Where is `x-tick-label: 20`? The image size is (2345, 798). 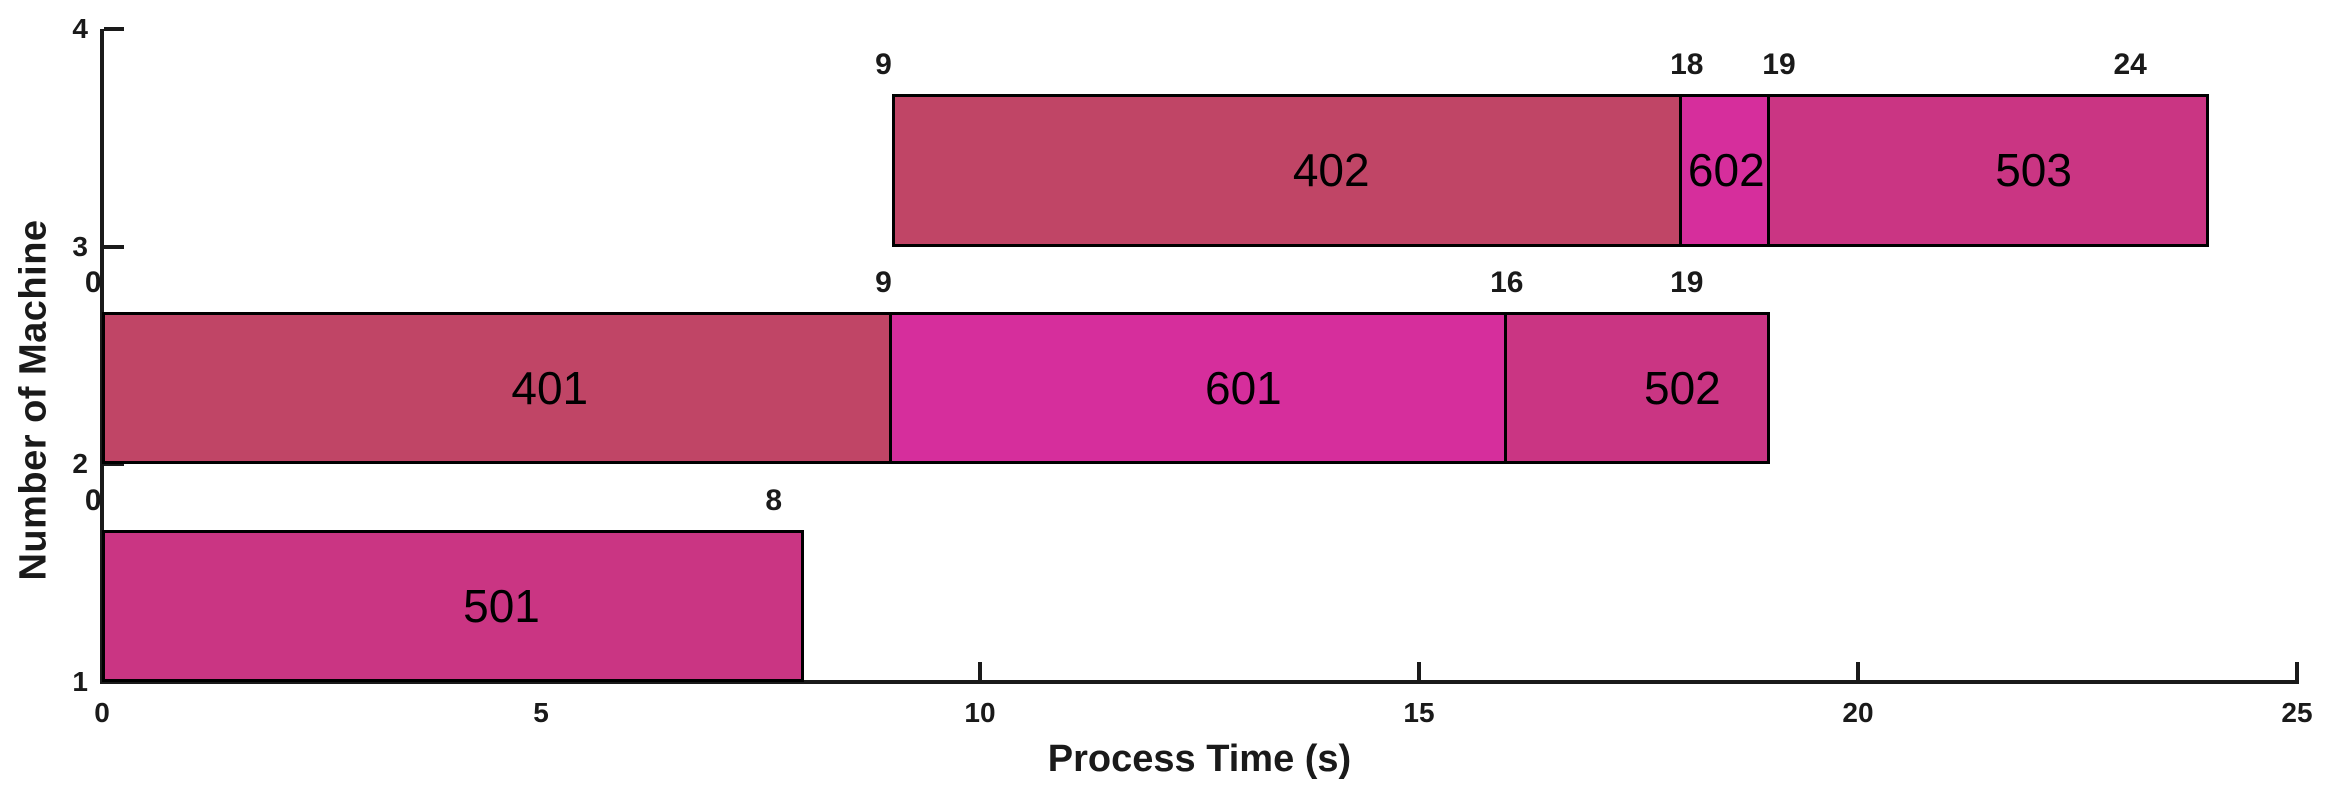
x-tick-label: 20 is located at coordinates (1858, 712).